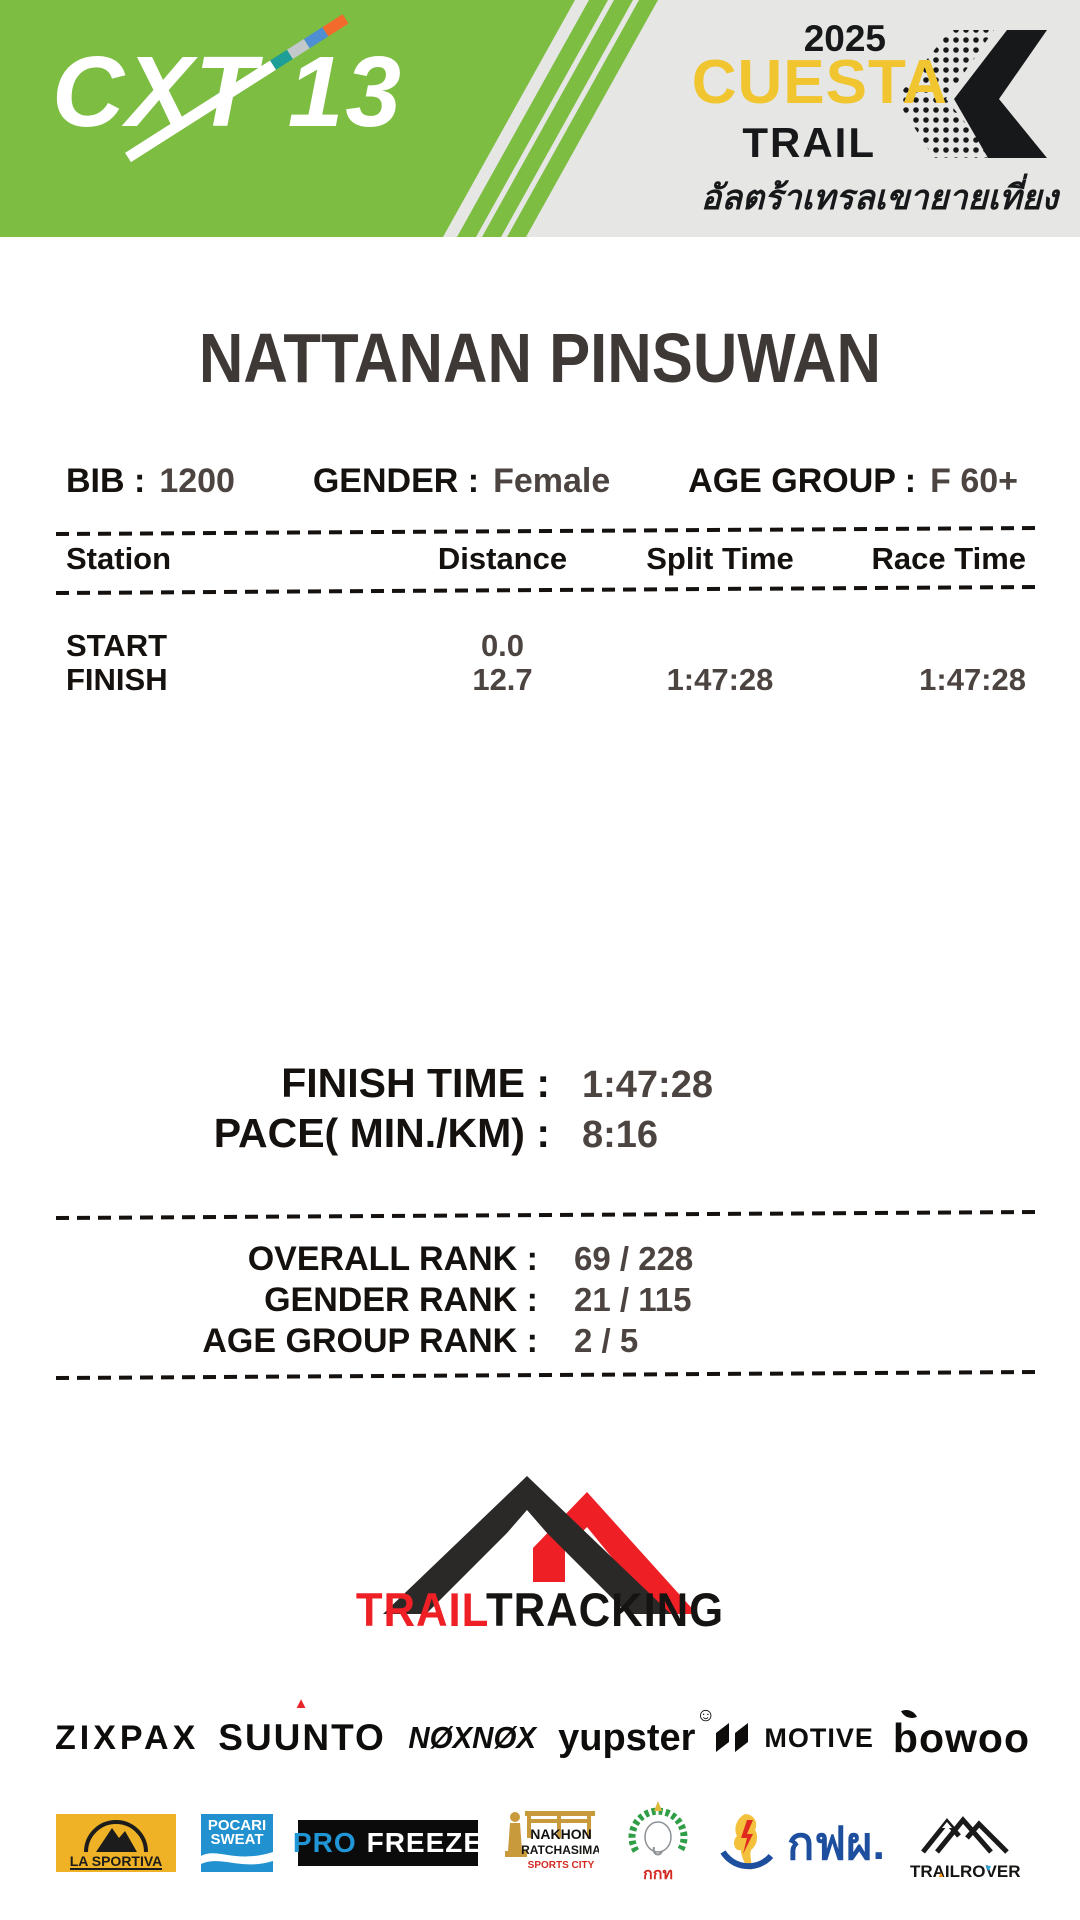 The height and width of the screenshot is (1920, 1080). What do you see at coordinates (627, 1737) in the screenshot?
I see `yupster-wordmark: yupster` at bounding box center [627, 1737].